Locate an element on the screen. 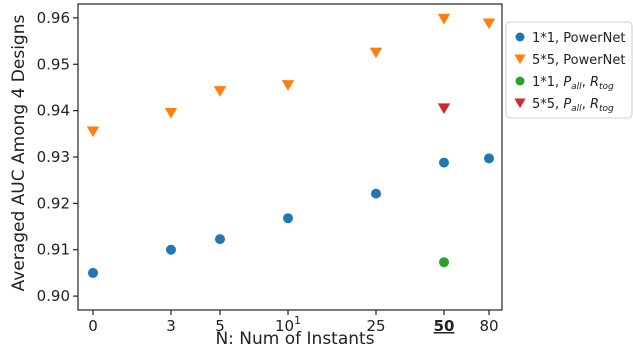 The height and width of the screenshot is (349, 633). x-axis-ticks: 0 3 5 101 25 50 80 is located at coordinates (293, 322).